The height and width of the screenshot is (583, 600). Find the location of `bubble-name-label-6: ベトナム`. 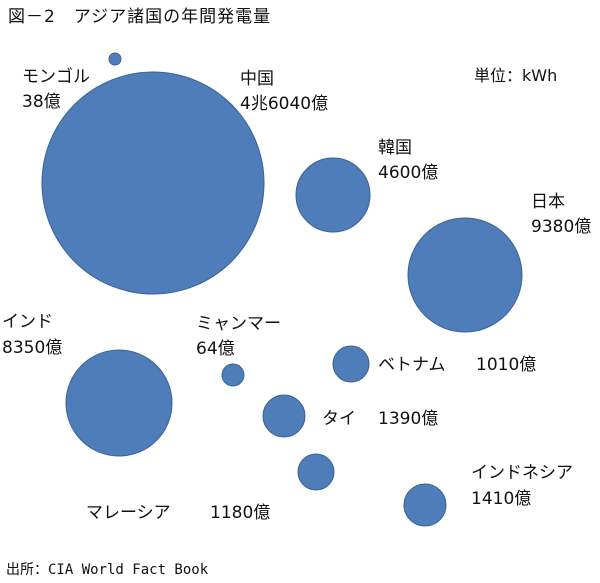

bubble-name-label-6: ベトナム is located at coordinates (412, 365).